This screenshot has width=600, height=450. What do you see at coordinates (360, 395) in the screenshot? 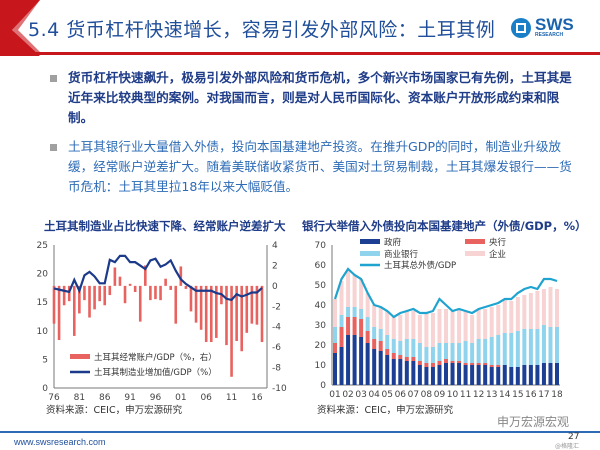
I see `x-tick-label: 03` at bounding box center [360, 395].